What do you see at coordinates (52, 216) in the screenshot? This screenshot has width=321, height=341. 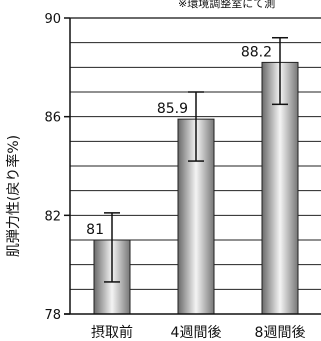 I see `y-tick-label: 82` at bounding box center [52, 216].